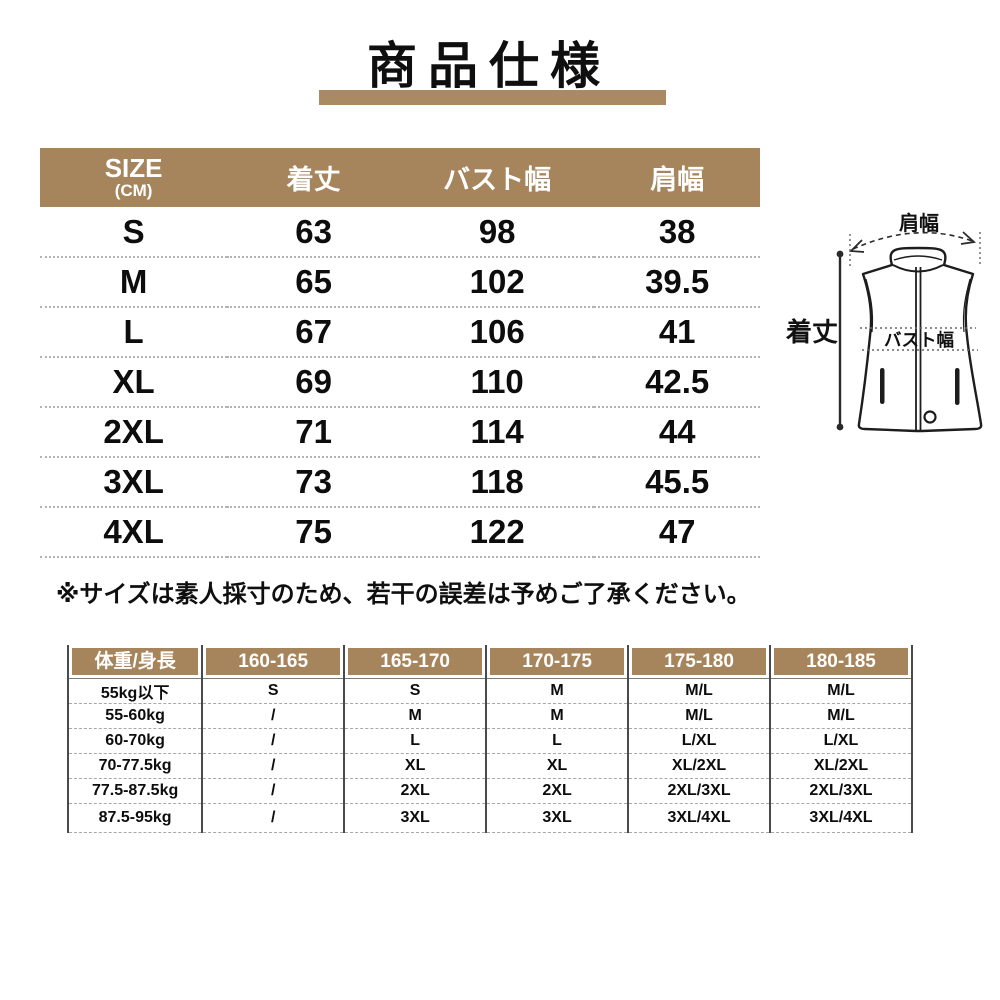 This screenshot has width=1000, height=1000. I want to click on size-cell: M, so click(134, 282).